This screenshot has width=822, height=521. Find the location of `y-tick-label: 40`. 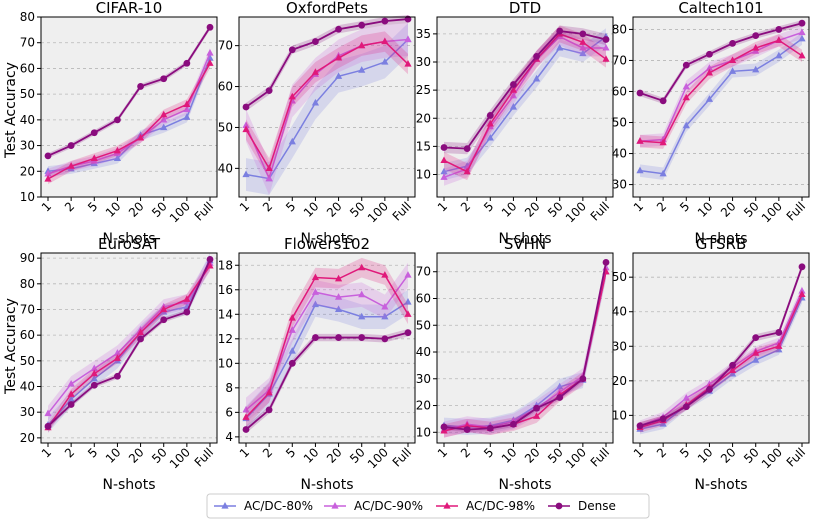

y-tick-label: 40 is located at coordinates (619, 154).